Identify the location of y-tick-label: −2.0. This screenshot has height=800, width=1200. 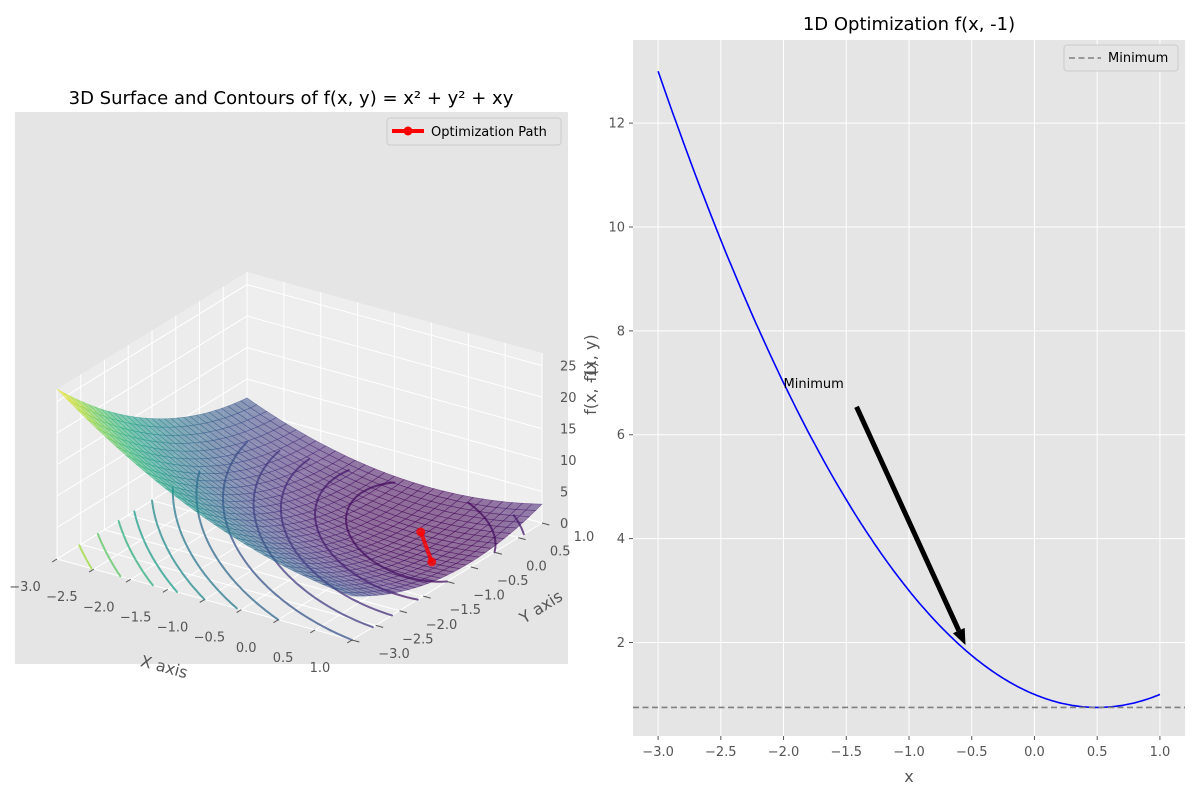
(442, 625).